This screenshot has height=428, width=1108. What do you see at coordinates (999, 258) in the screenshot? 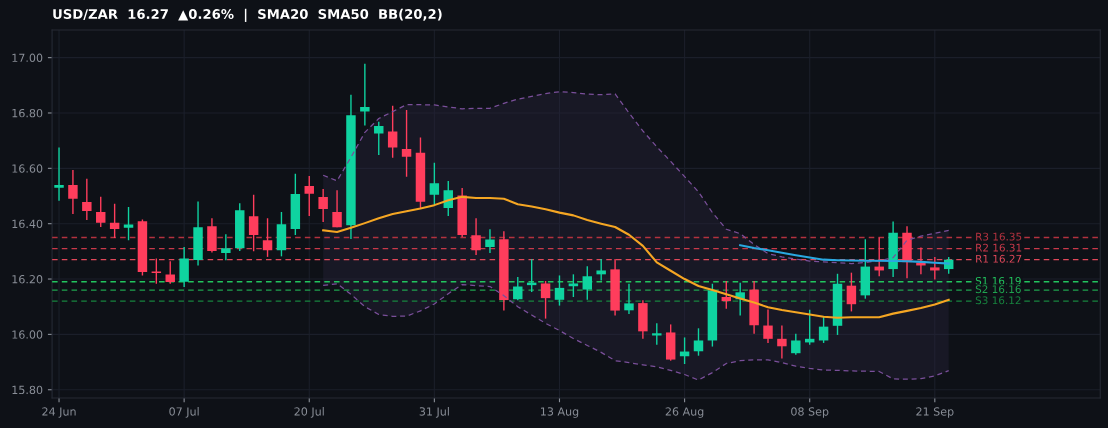
I see `ref-line-label: R1 16.27` at bounding box center [999, 258].